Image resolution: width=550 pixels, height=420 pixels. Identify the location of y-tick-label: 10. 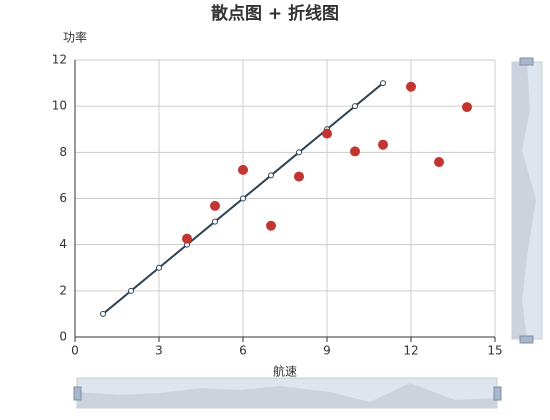
(59, 106).